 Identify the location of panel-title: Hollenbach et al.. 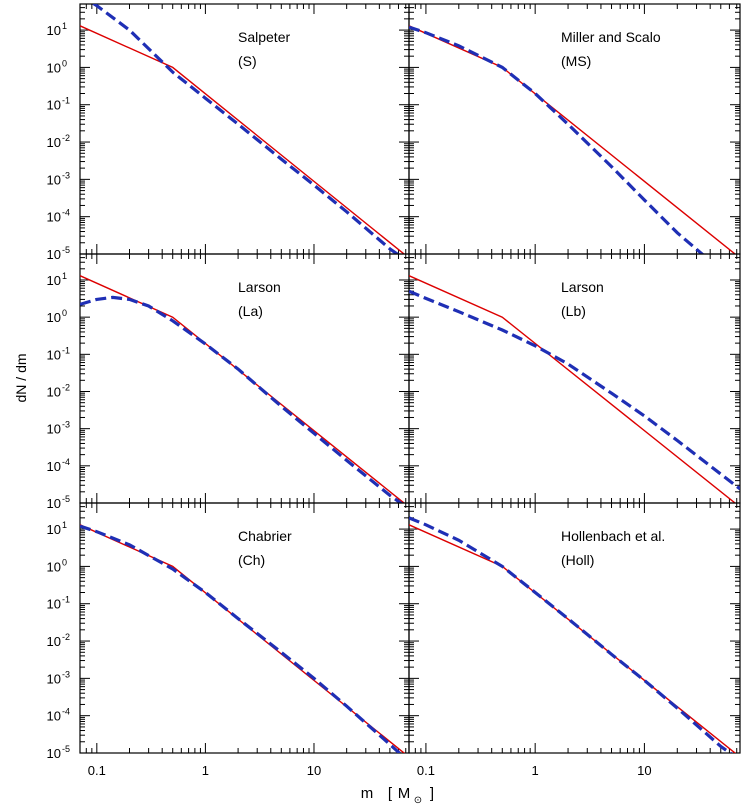
(613, 536).